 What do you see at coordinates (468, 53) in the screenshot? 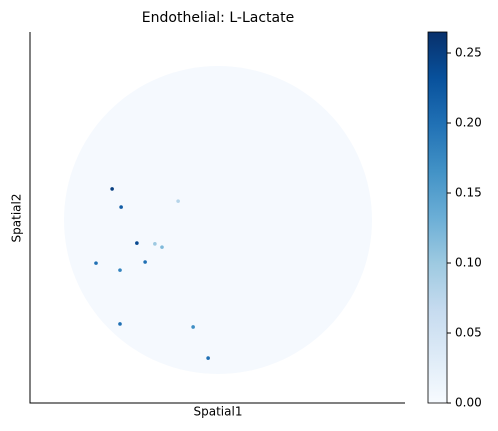
I see `colorbar-tick-label: 0.25` at bounding box center [468, 53].